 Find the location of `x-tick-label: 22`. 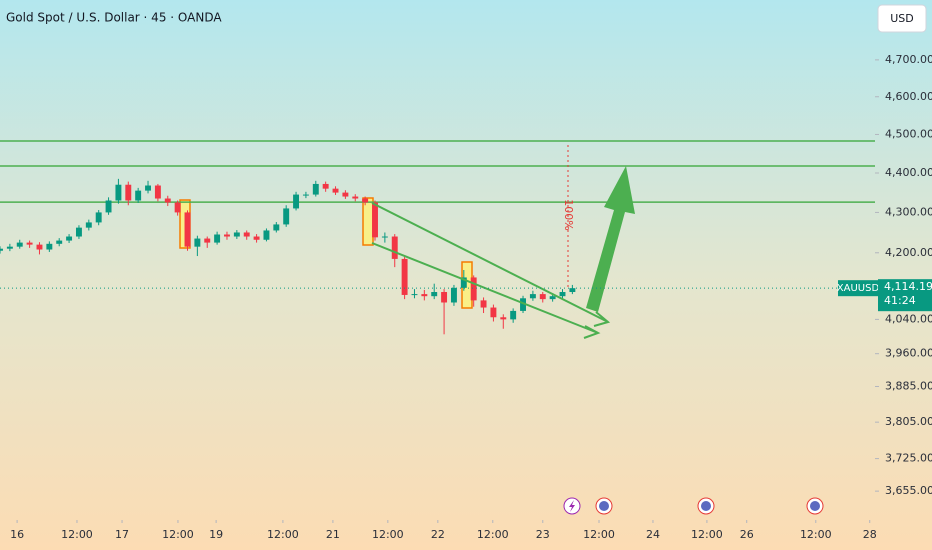

x-tick-label: 22 is located at coordinates (438, 534).